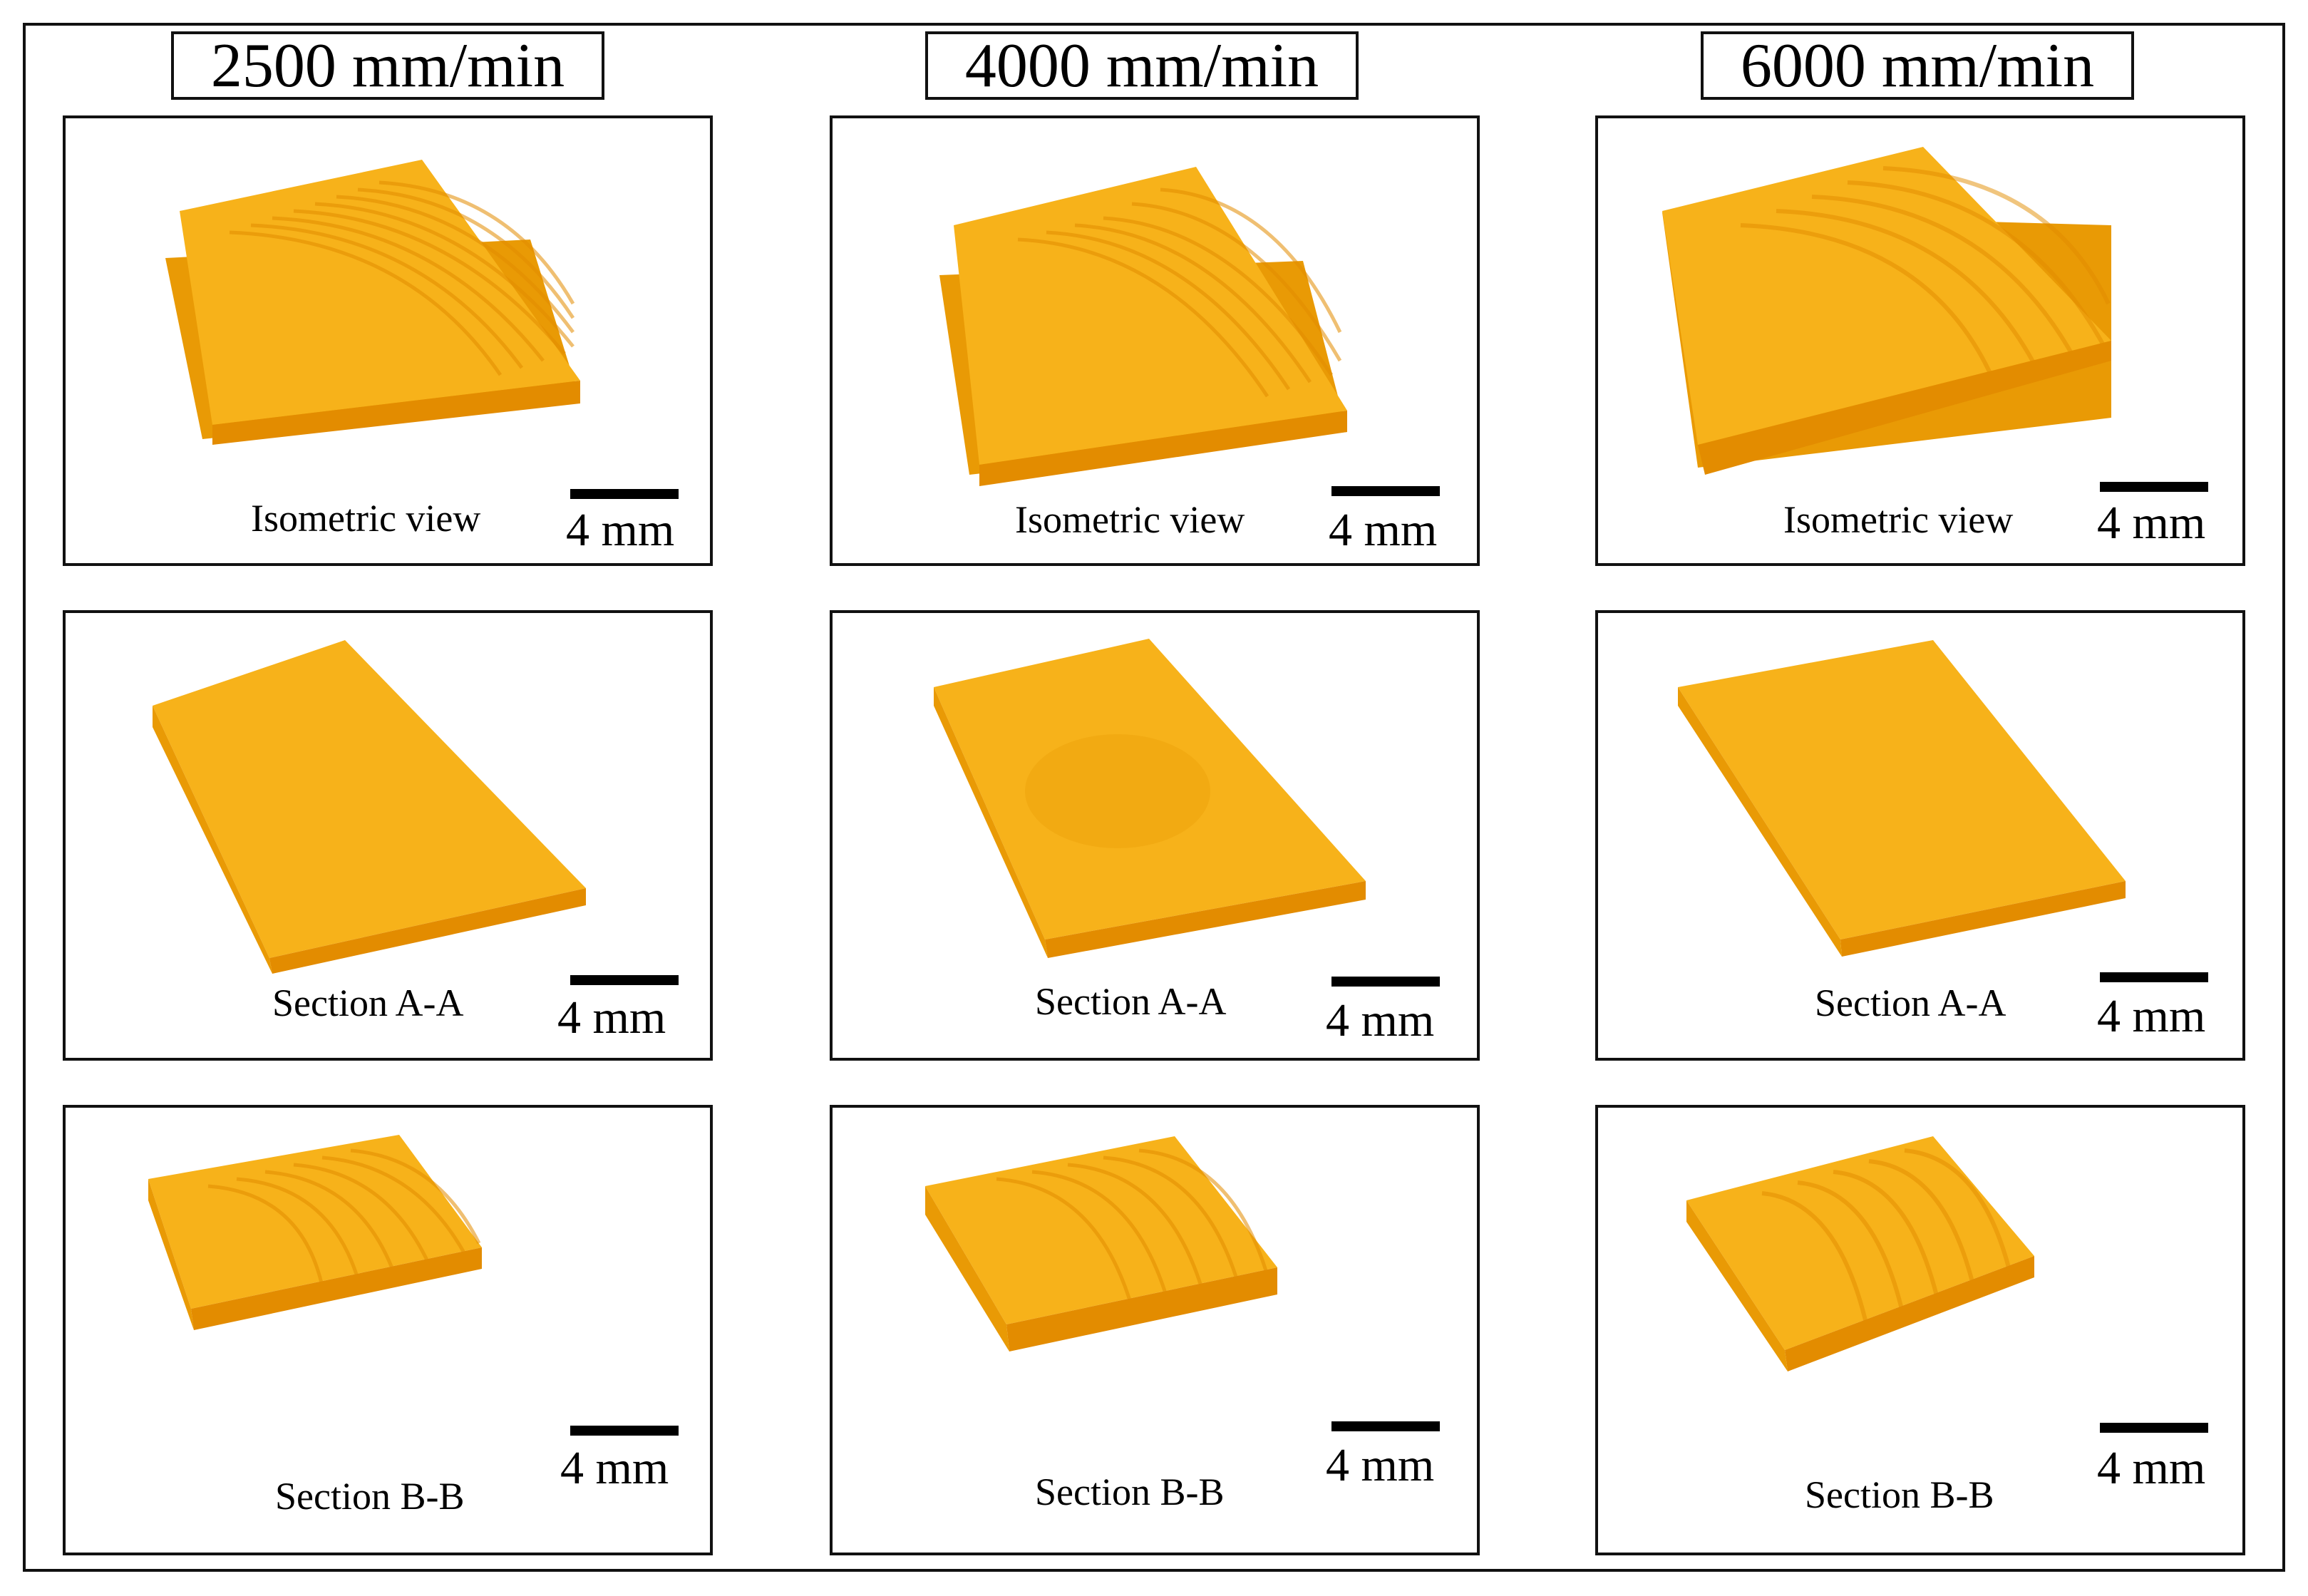 The width and height of the screenshot is (2308, 1596). I want to click on panel-6000-section-b: Section B-B 4 mm, so click(1920, 1330).